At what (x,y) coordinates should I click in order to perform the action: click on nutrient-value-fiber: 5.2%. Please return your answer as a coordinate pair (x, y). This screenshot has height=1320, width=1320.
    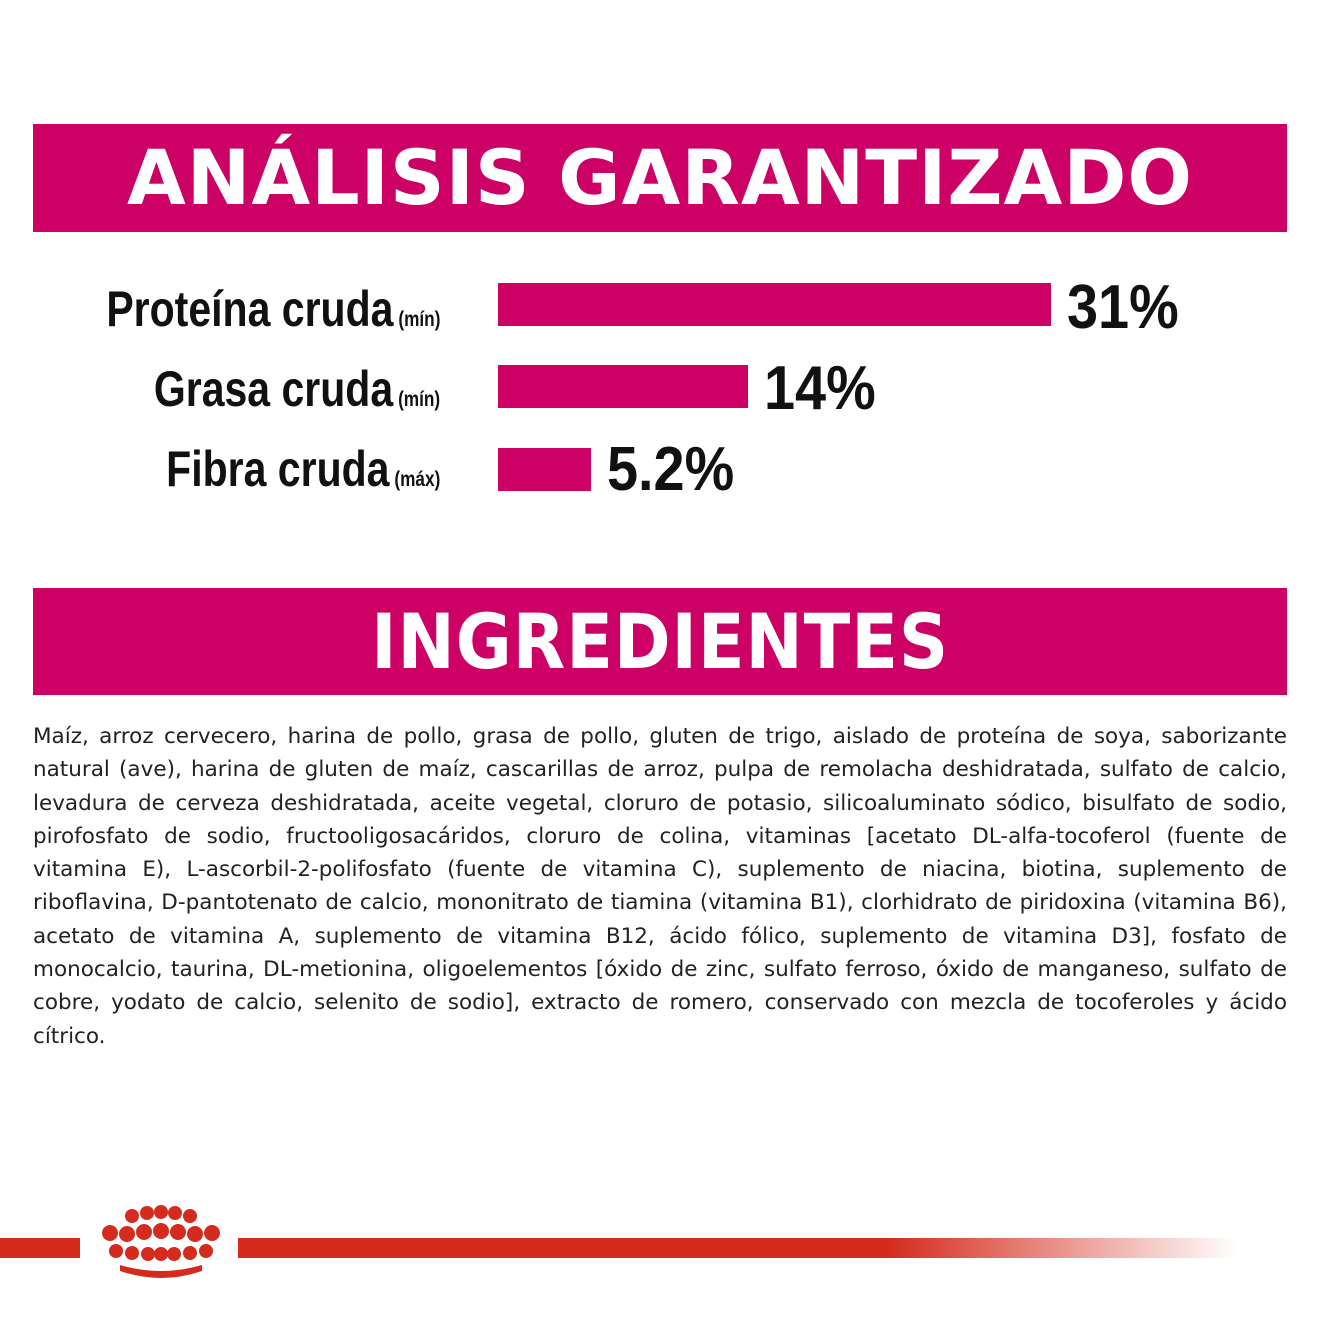
    Looking at the image, I should click on (670, 469).